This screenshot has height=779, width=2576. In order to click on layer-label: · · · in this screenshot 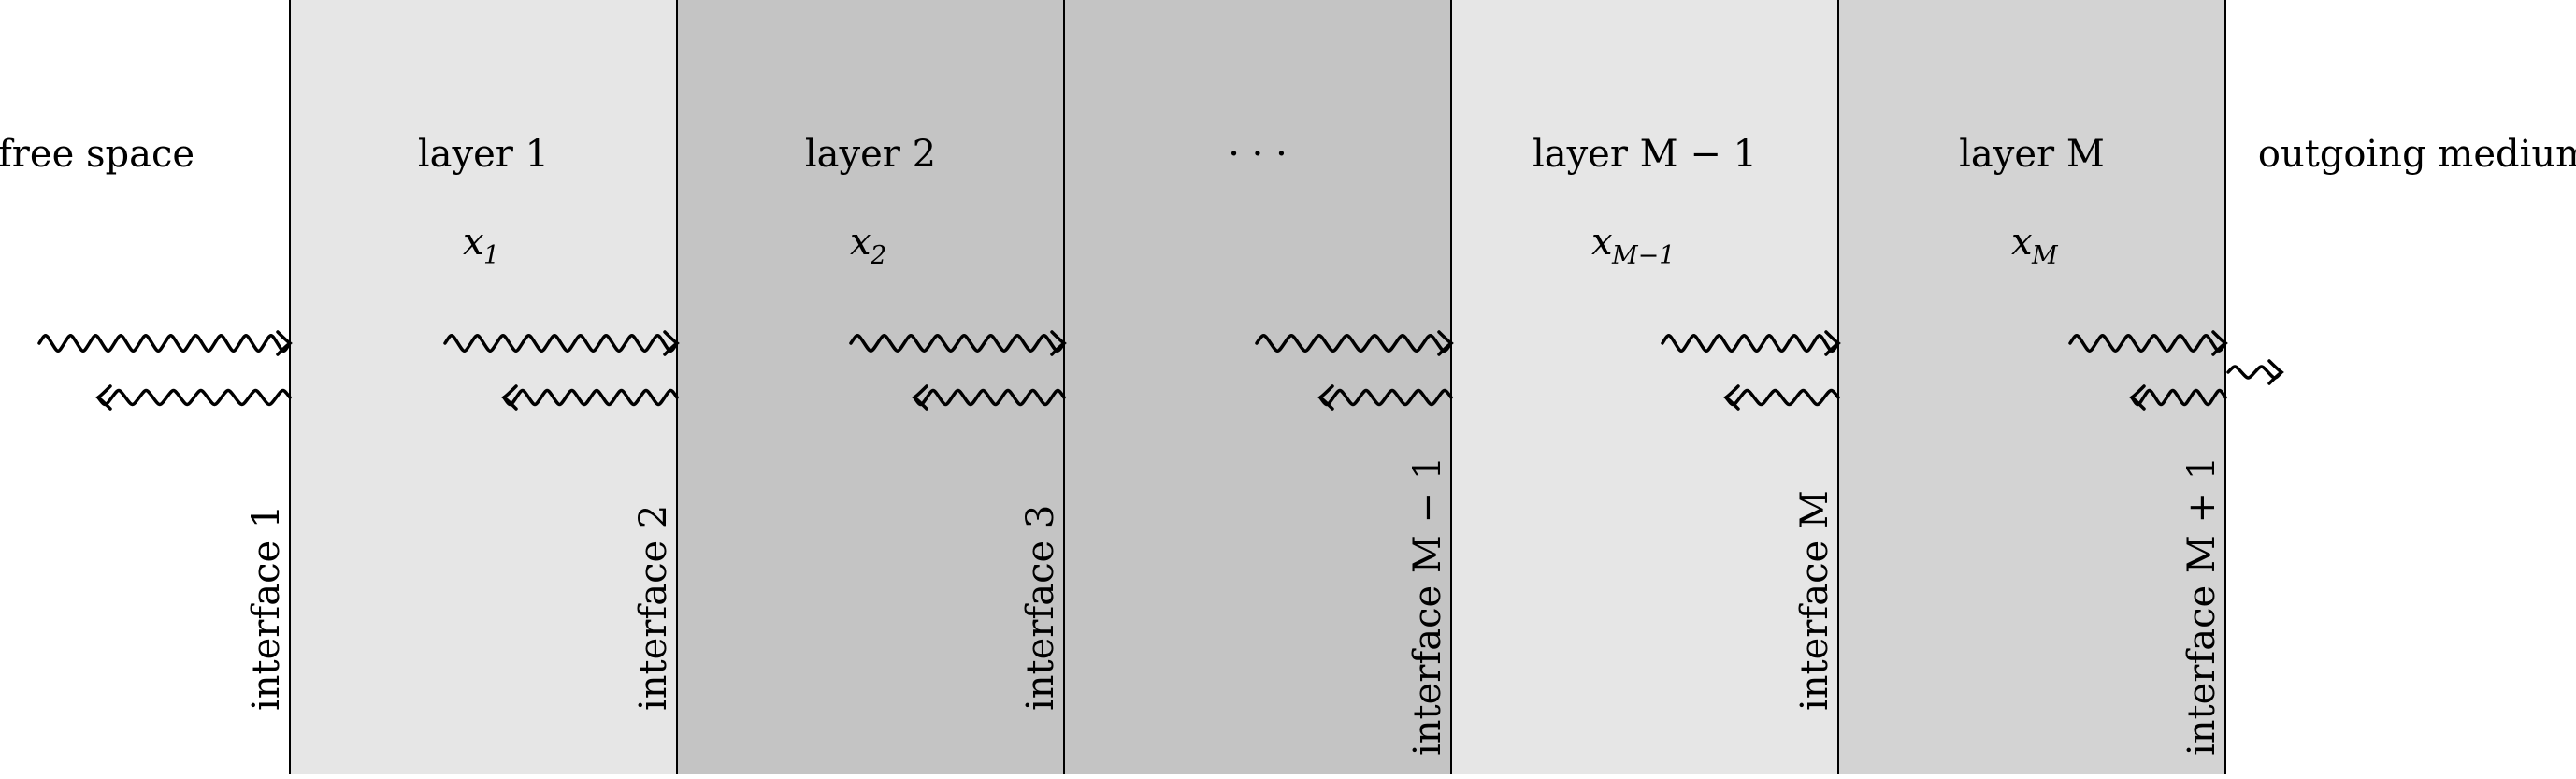, I will do `click(1258, 154)`.